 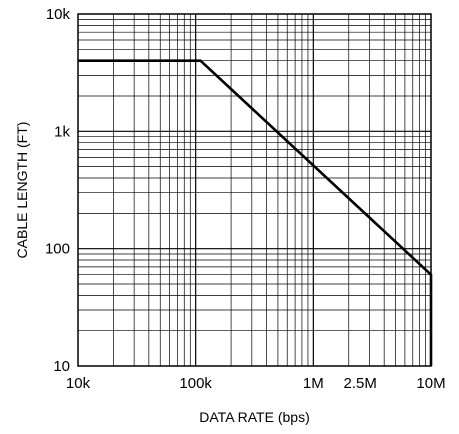 What do you see at coordinates (61, 366) in the screenshot?
I see `y-tick-label: 10` at bounding box center [61, 366].